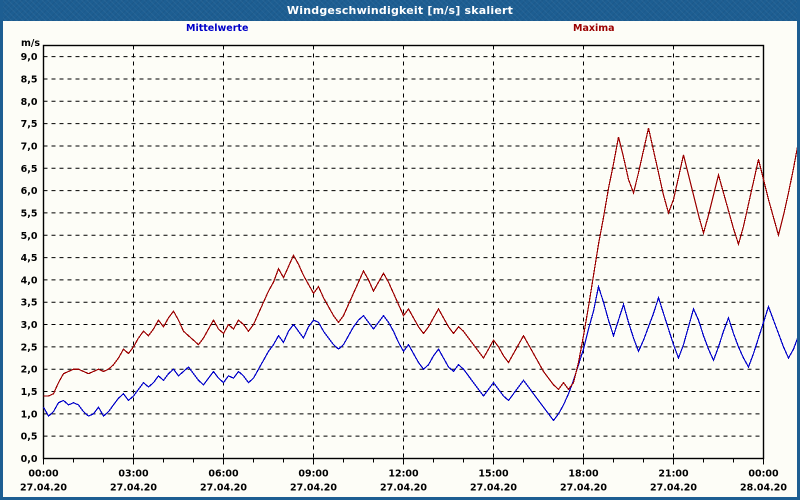 The image size is (800, 500). Describe the element at coordinates (29, 392) in the screenshot. I see `y-tick-label: 1,5` at that location.